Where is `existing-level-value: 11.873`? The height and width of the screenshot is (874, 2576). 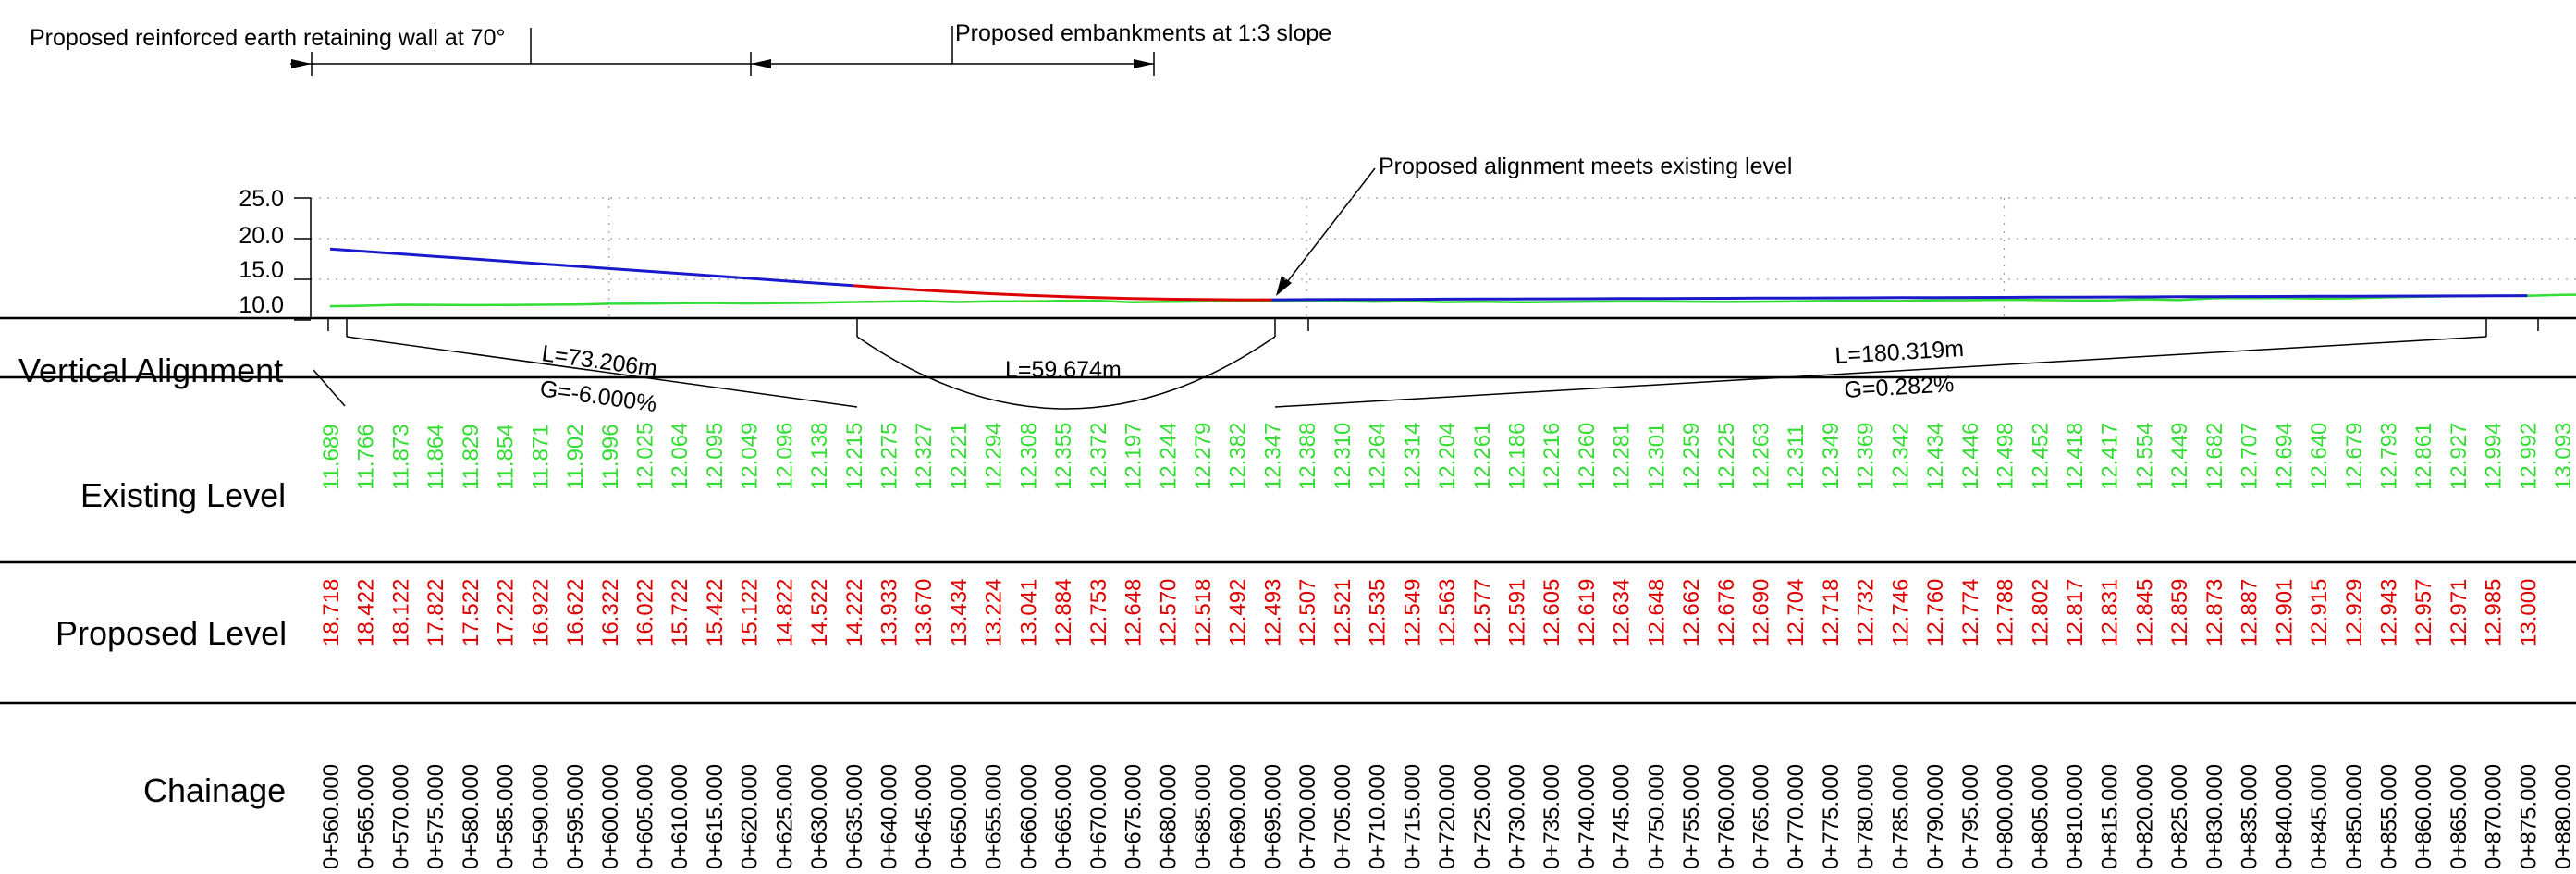
existing-level-value: 11.873 is located at coordinates (400, 457).